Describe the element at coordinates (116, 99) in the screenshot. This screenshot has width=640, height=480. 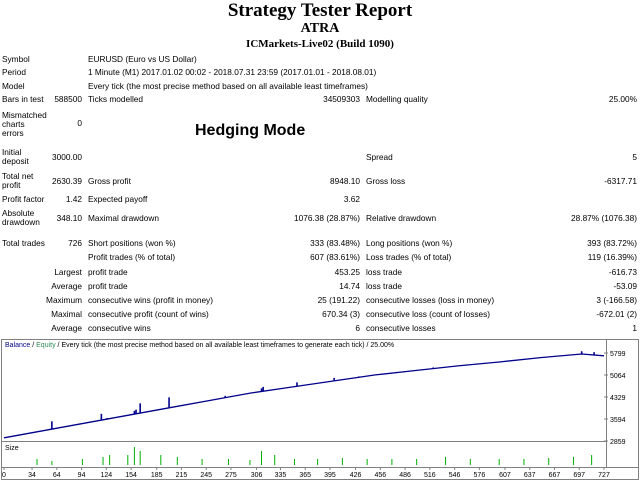
I see `ticks-label: Ticks modelled` at that location.